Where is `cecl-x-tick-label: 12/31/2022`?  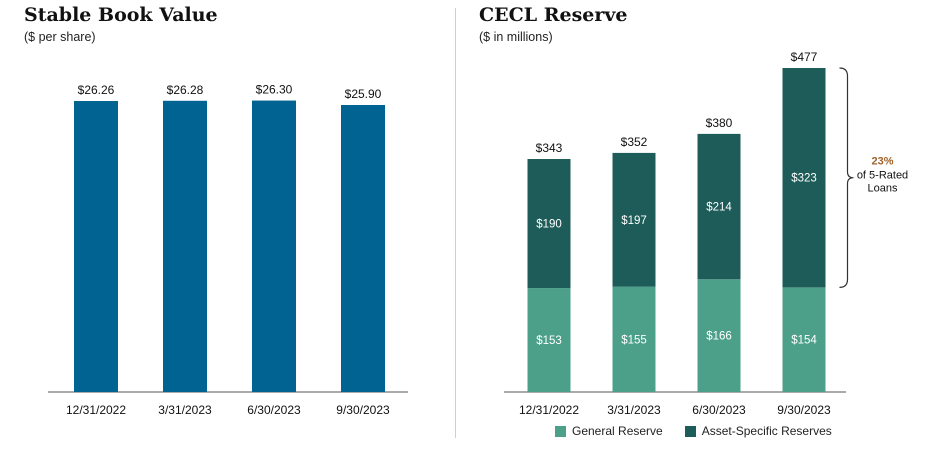 cecl-x-tick-label: 12/31/2022 is located at coordinates (549, 410).